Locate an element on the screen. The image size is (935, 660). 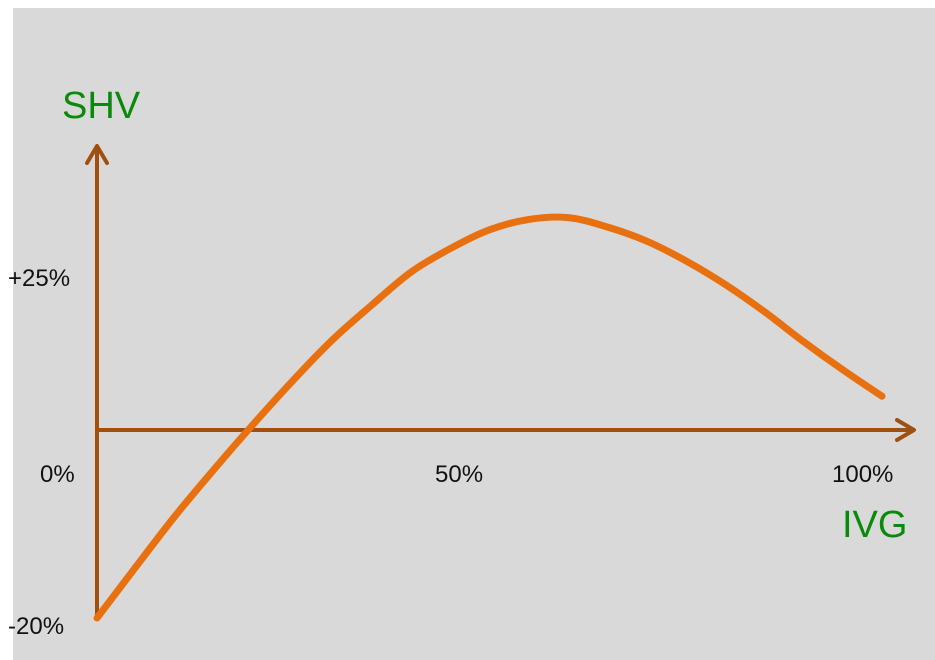
x-axis-title: IVG is located at coordinates (874, 525).